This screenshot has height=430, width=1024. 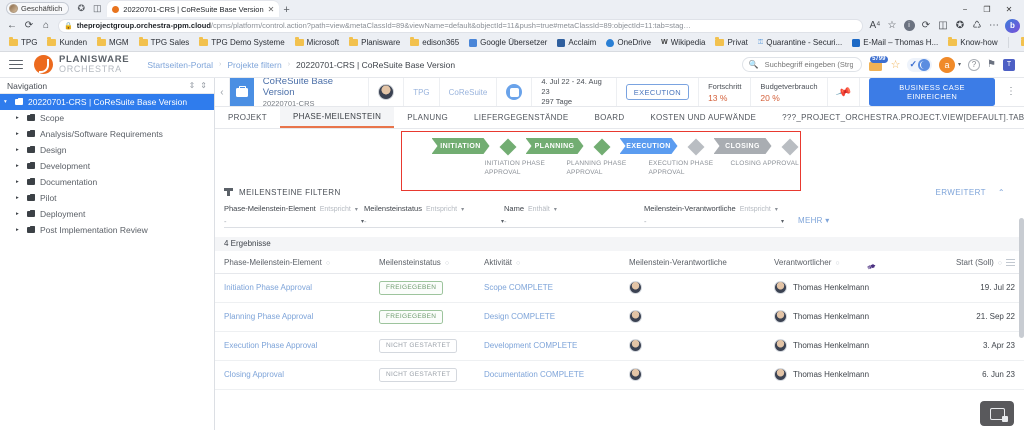 What do you see at coordinates (576, 42) in the screenshot?
I see `bookmark-item: Acclaim` at bounding box center [576, 42].